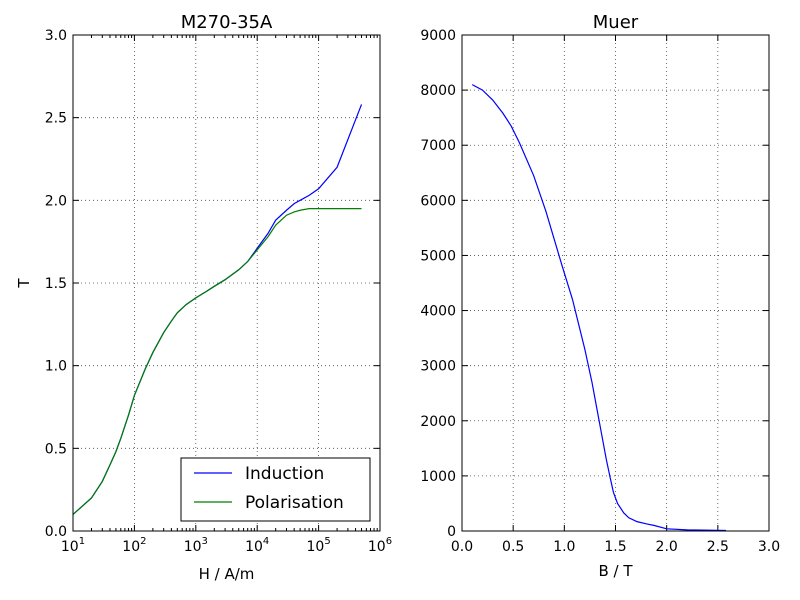 The height and width of the screenshot is (600, 800). I want to click on left-y-tick-label: 1.5, so click(56, 284).